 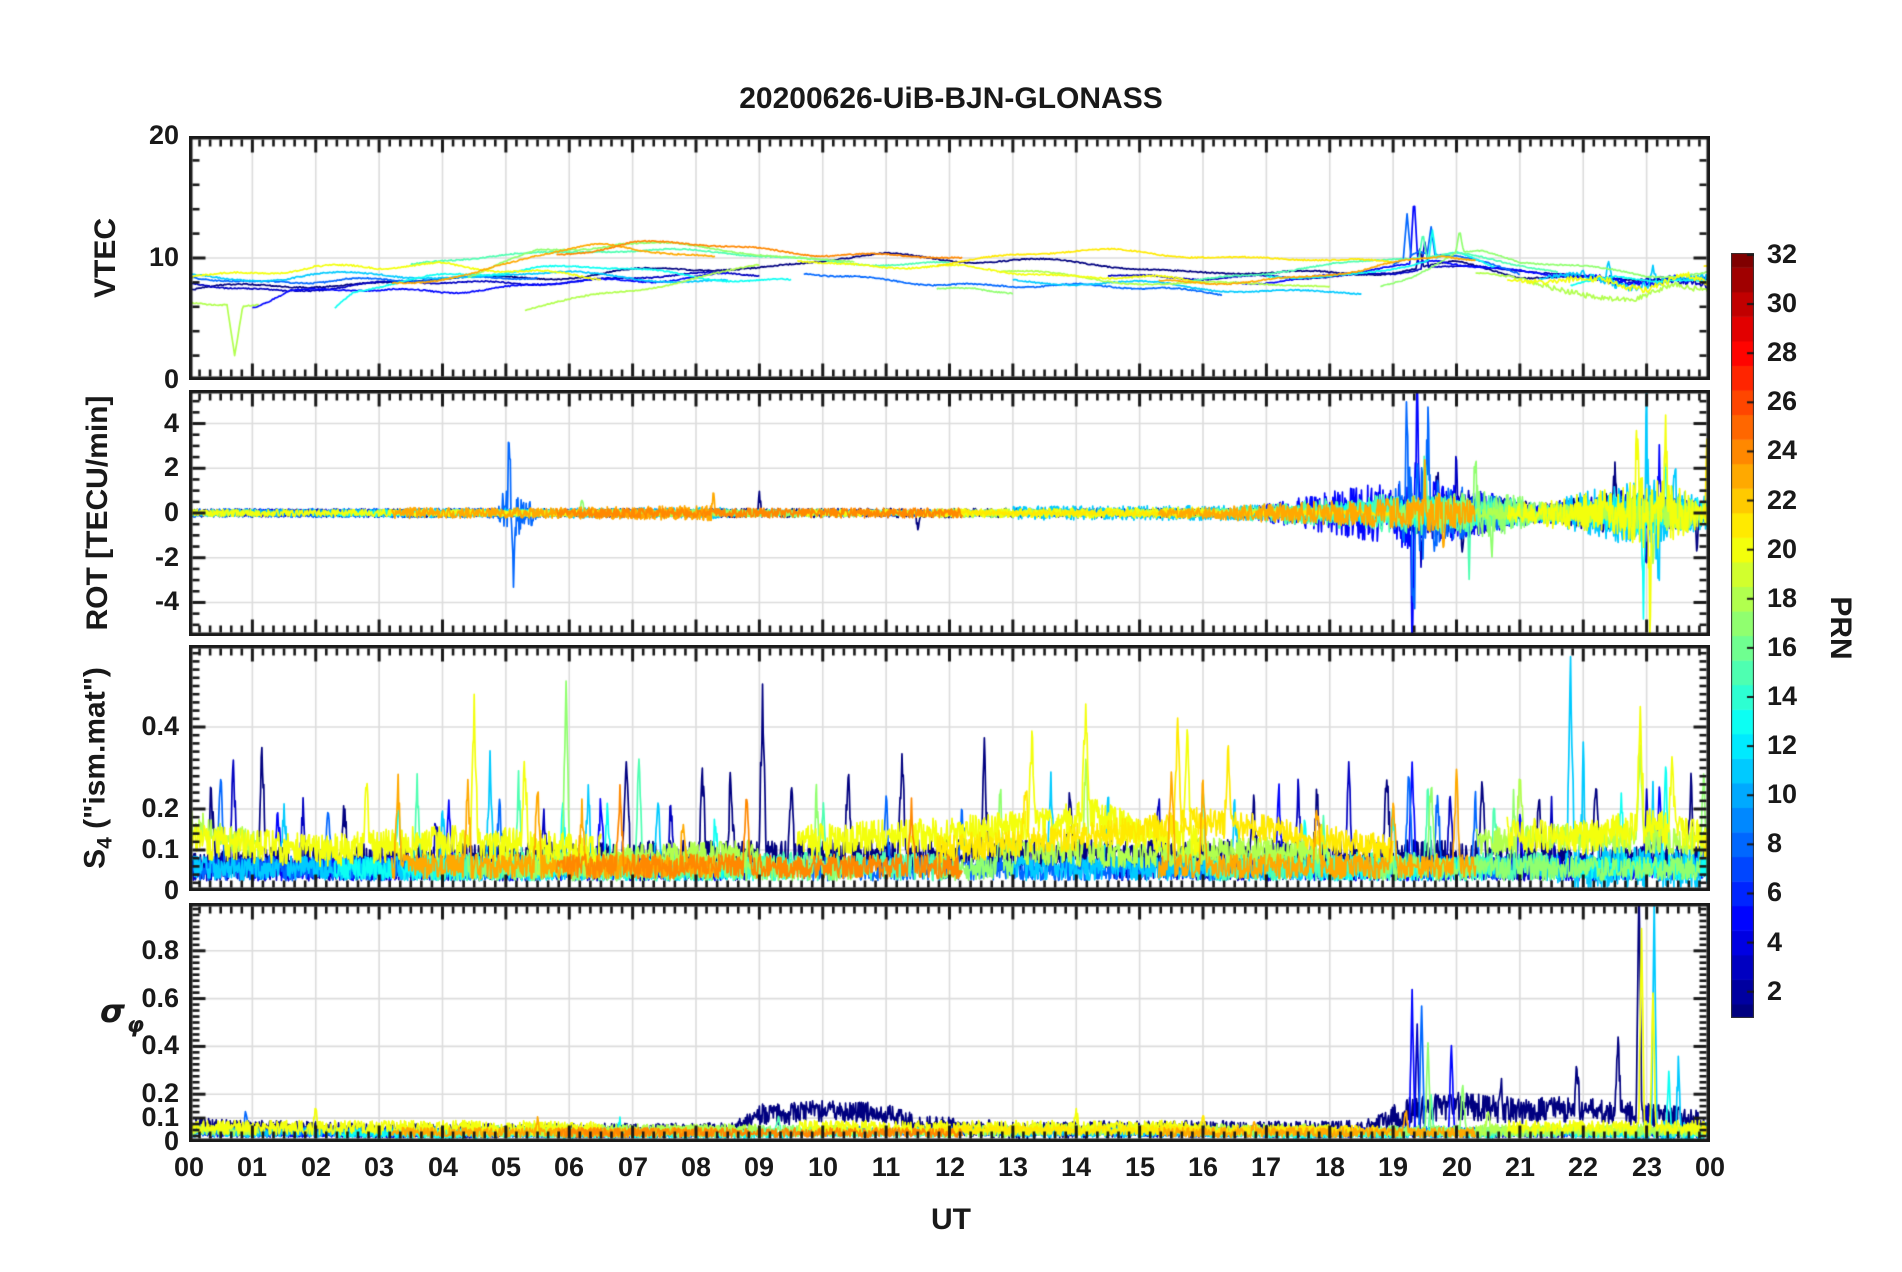 What do you see at coordinates (1840, 628) in the screenshot?
I see `colorbar-label: PRN` at bounding box center [1840, 628].